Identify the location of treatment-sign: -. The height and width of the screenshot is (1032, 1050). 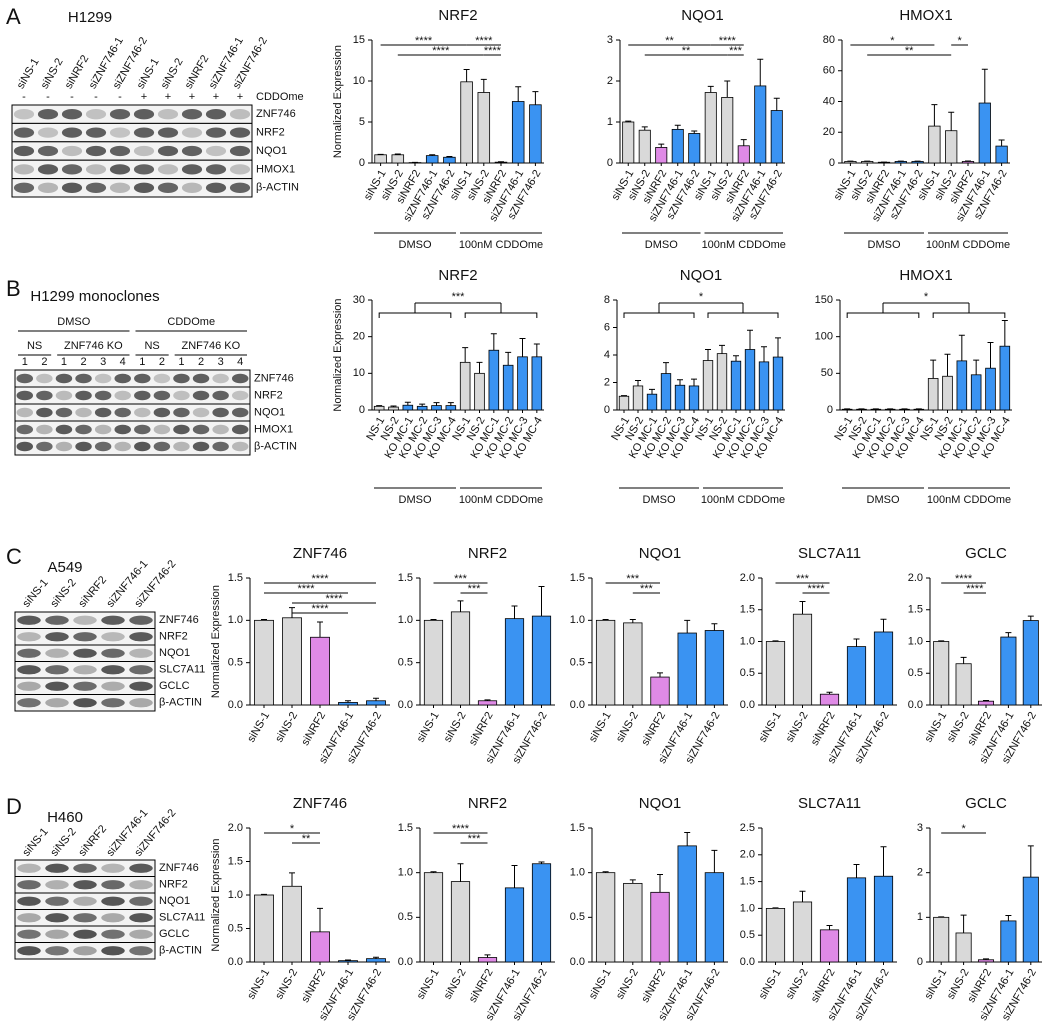
(48, 97).